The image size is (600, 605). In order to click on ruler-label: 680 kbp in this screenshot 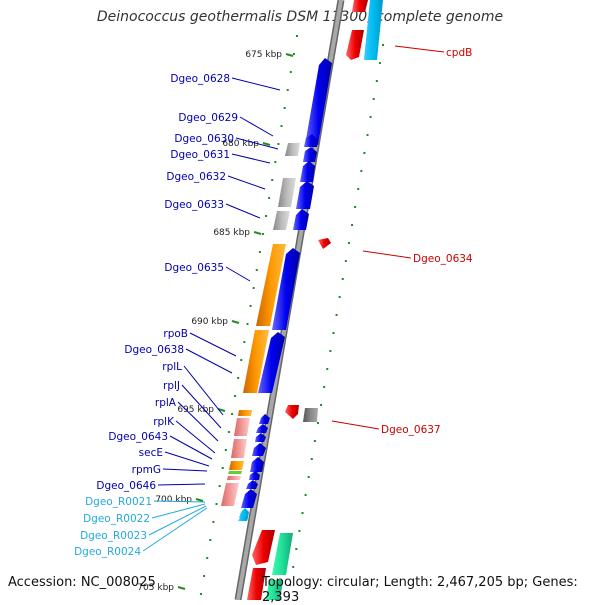, I will do `click(240, 144)`.